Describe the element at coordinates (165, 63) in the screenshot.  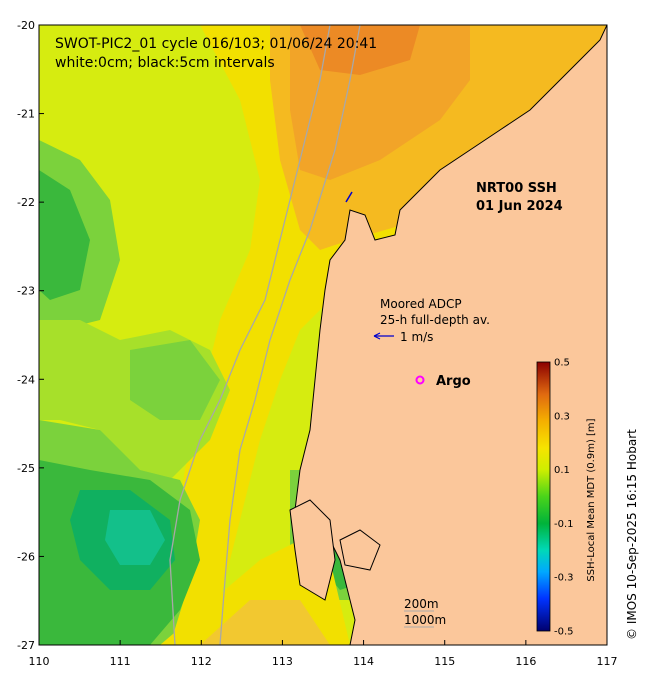
I see `title-line-2: white:0cm; black:5cm intervals` at that location.